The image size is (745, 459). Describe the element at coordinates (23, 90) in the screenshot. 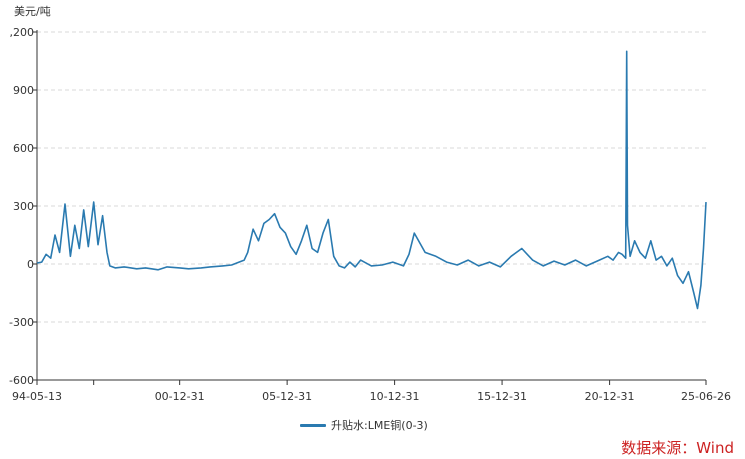

I see `y-tick-label: 900` at that location.